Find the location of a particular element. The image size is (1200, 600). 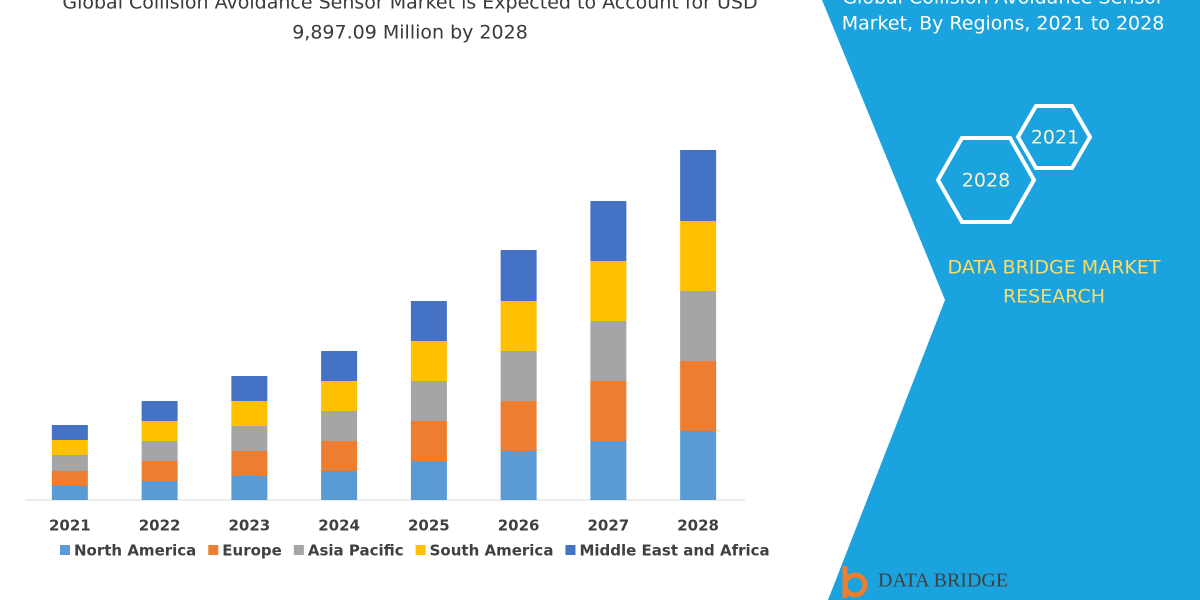

legend-label: North America is located at coordinates (135, 551).